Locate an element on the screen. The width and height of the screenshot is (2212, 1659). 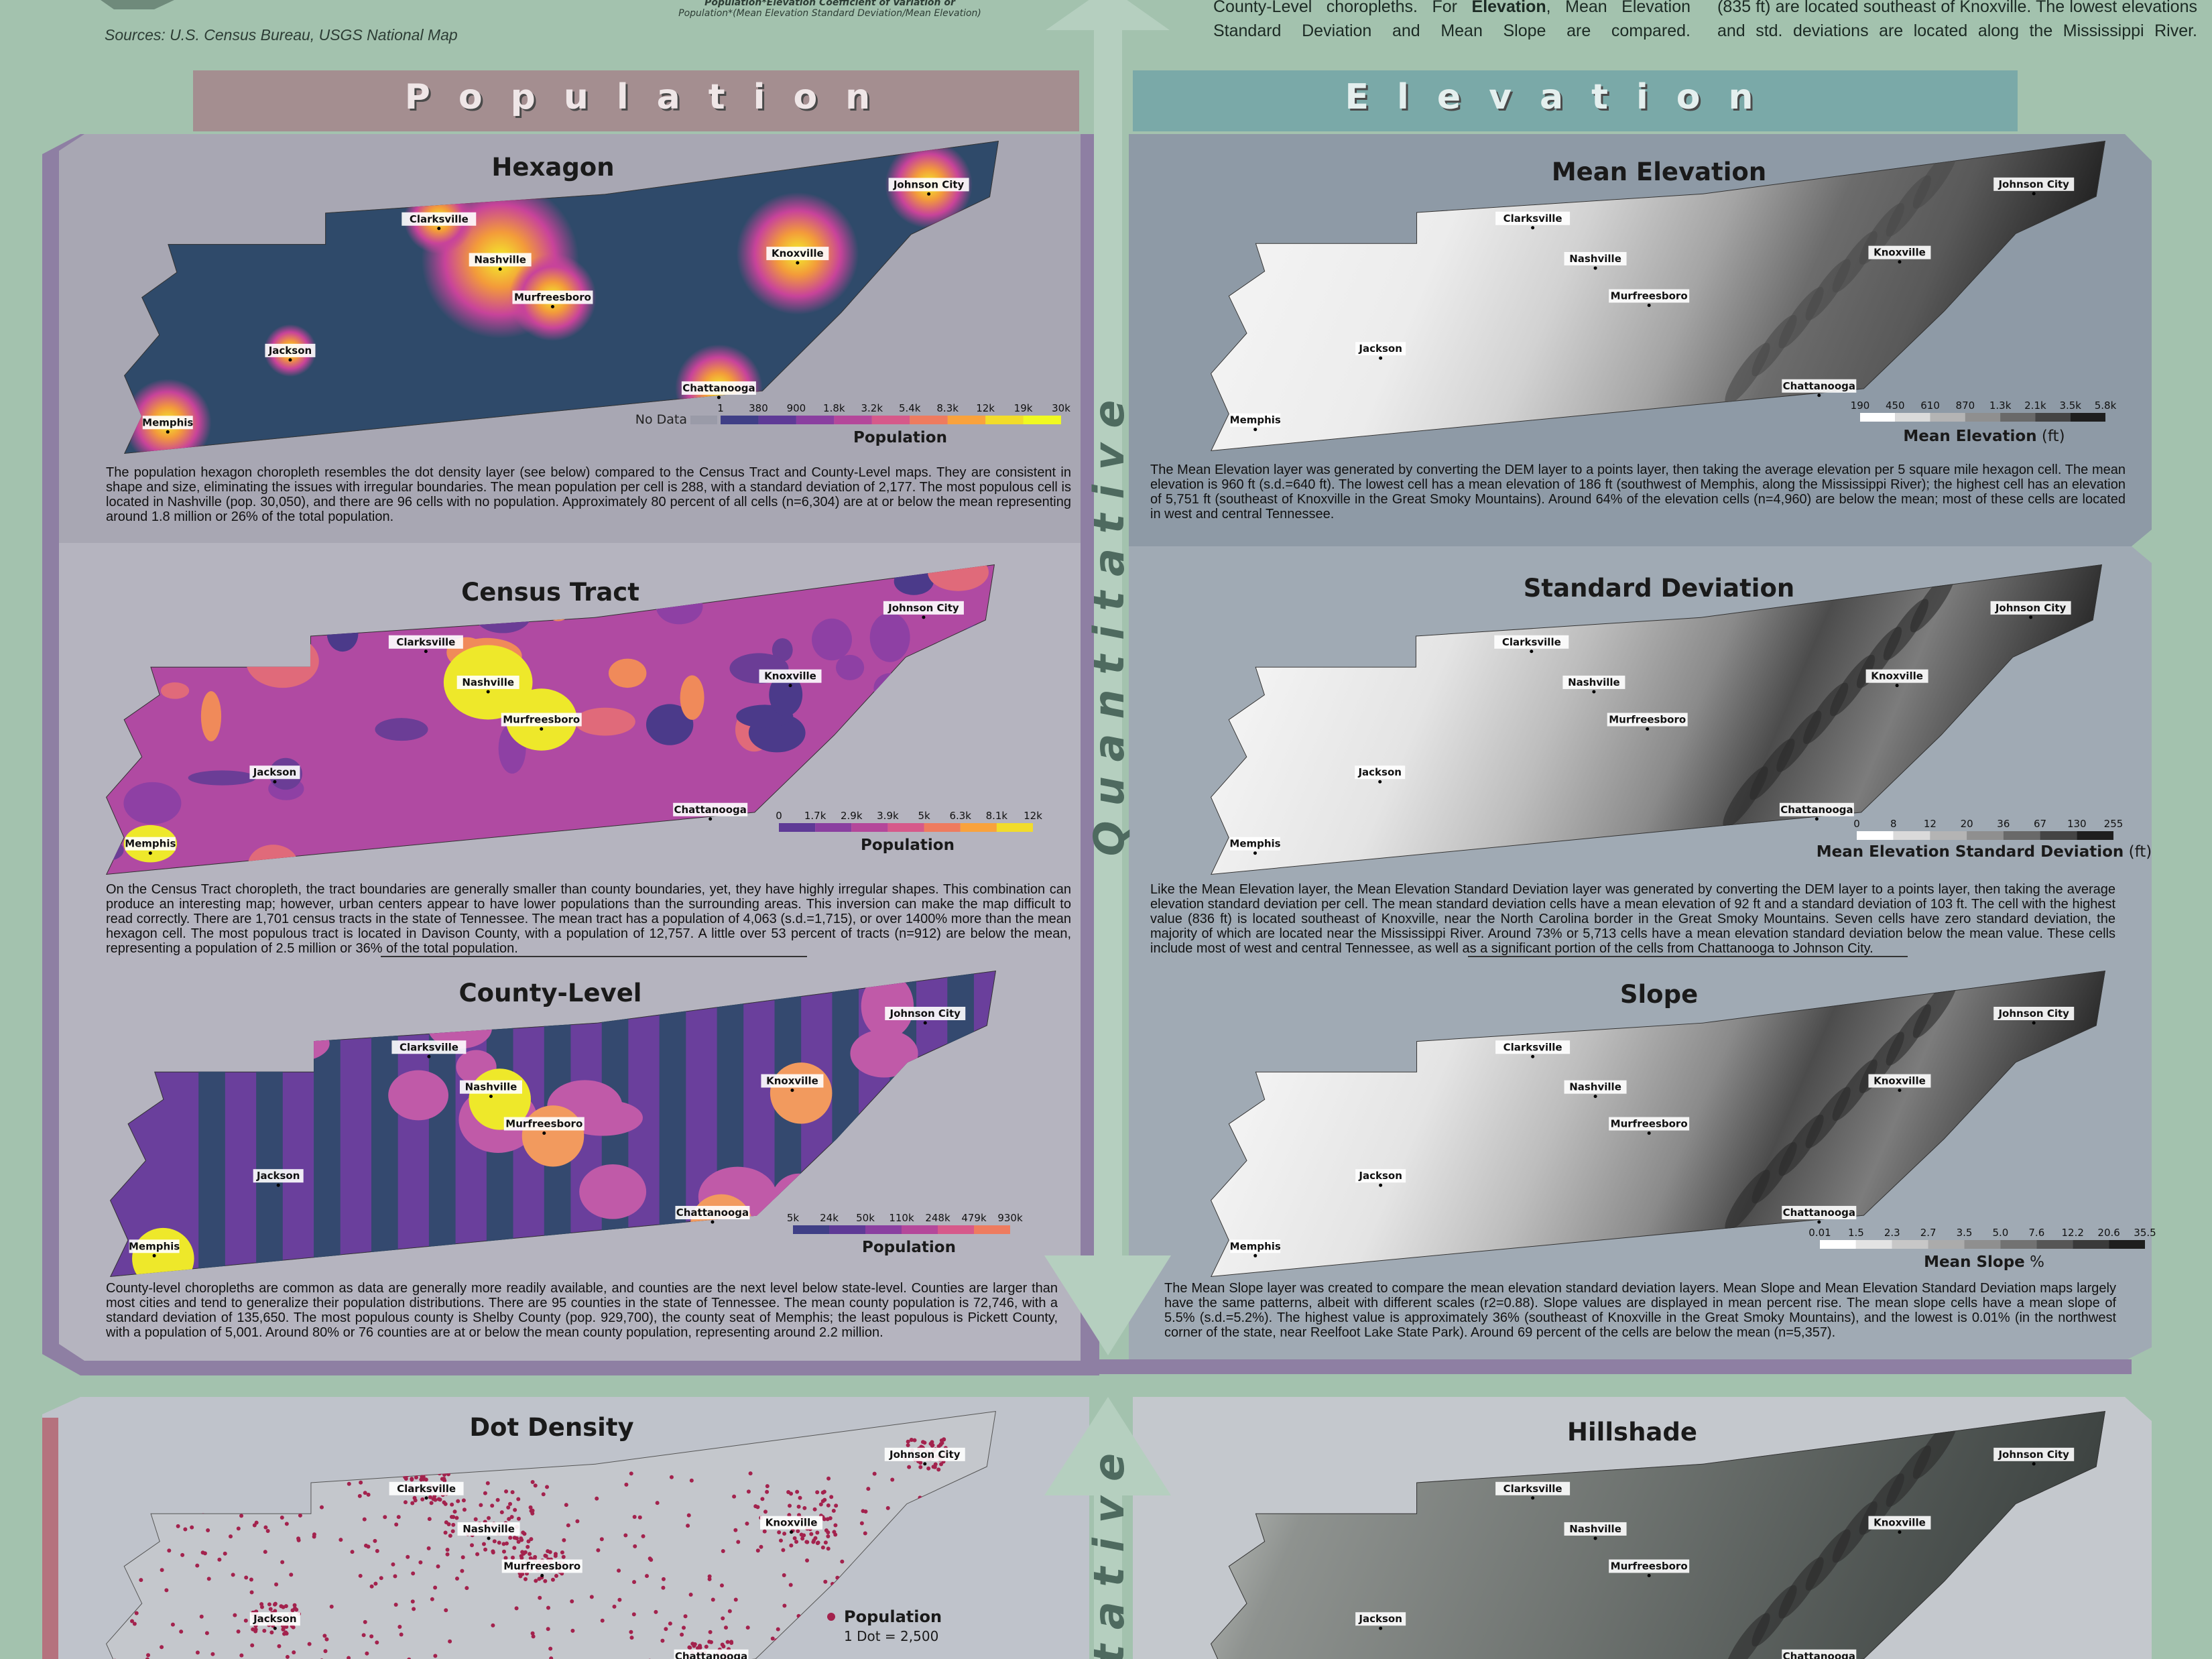
city-label: Nashville is located at coordinates (488, 682).